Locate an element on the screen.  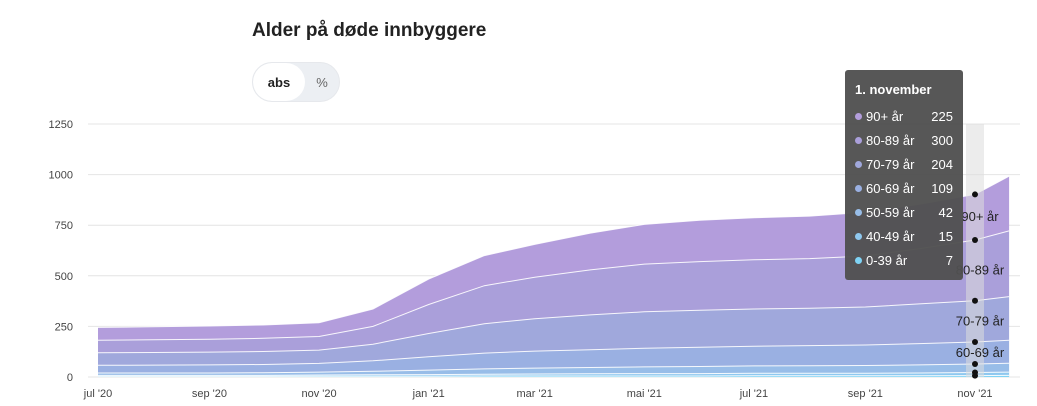
tooltip-row-value: 300 is located at coordinates (942, 140).